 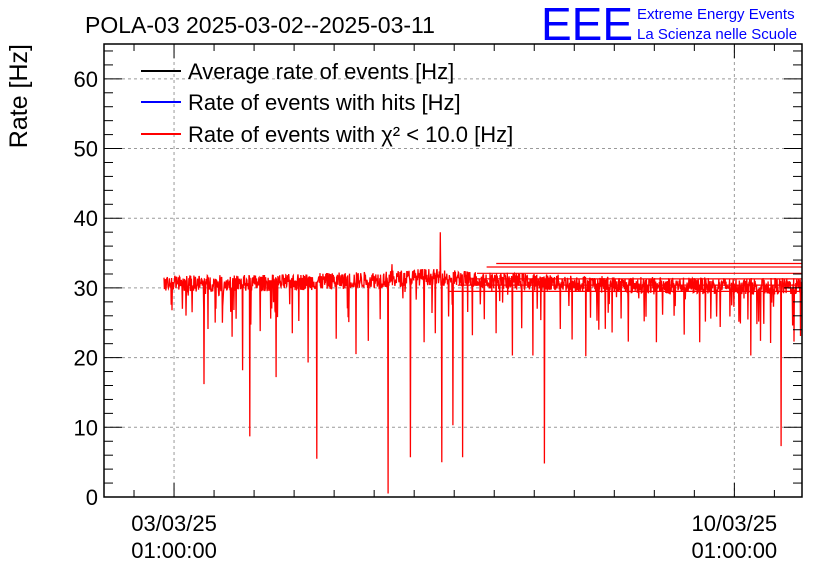 What do you see at coordinates (321, 71) in the screenshot?
I see `legend-label-average: Average rate of events [Hz]` at bounding box center [321, 71].